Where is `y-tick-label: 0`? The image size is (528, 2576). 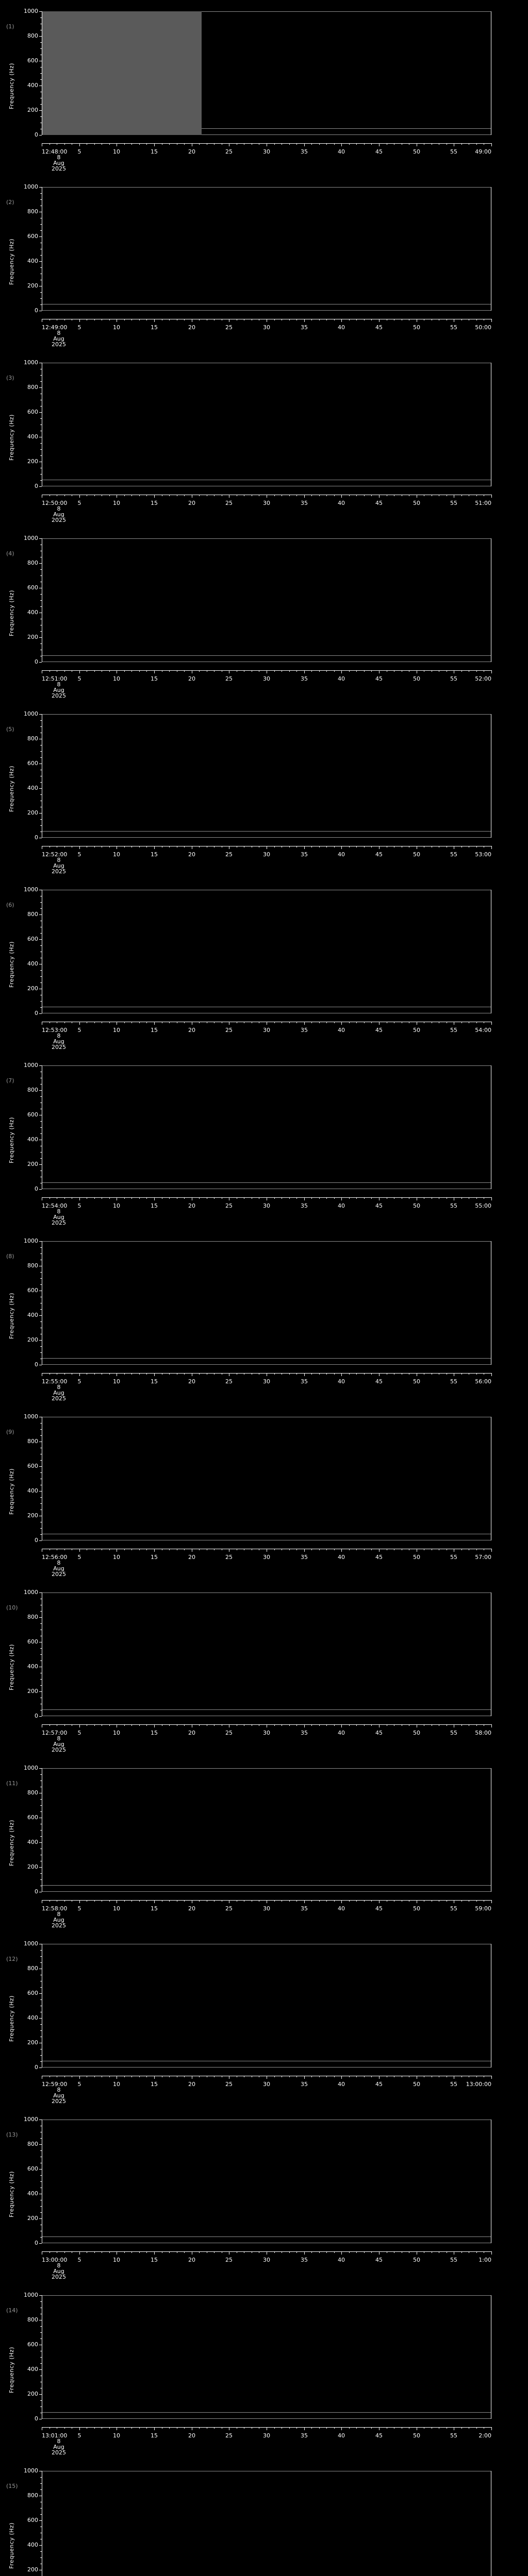
y-tick-label: 0 is located at coordinates (37, 486).